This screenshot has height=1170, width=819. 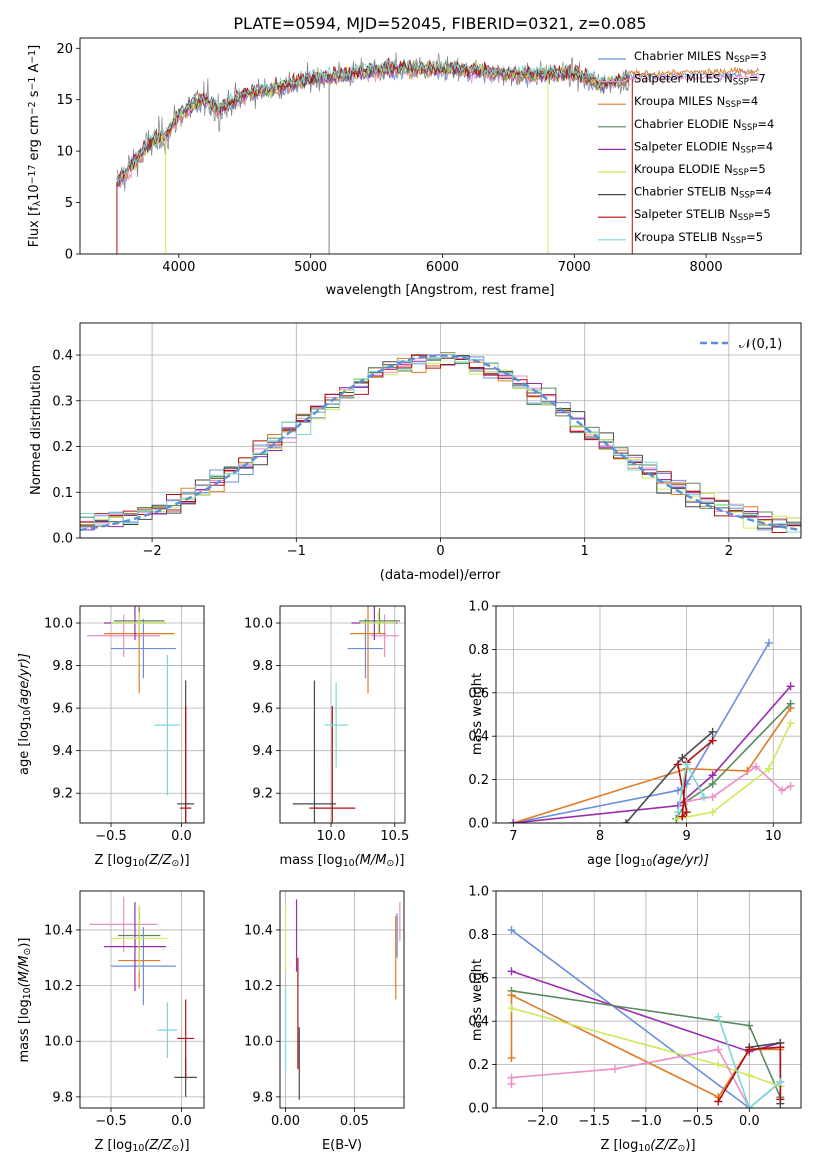 I want to click on y-tick-label: 0, so click(x=69, y=255).